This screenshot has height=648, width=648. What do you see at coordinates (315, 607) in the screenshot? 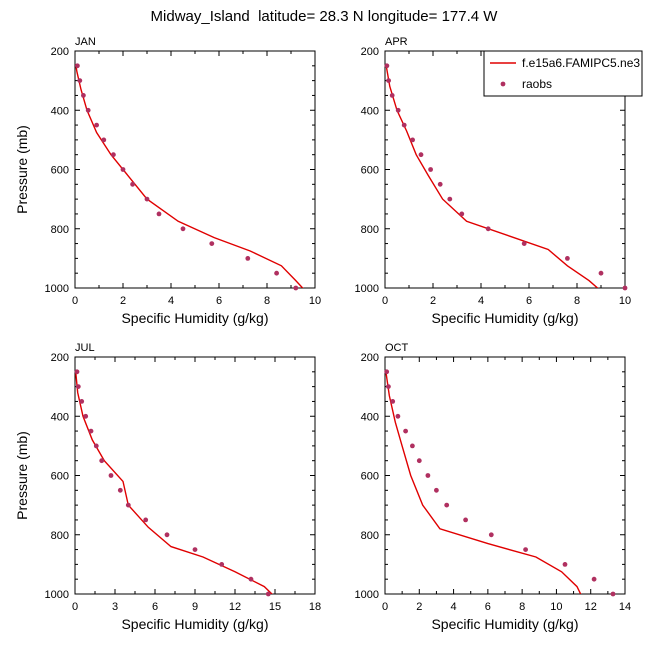
I see `x-tick-label: 18` at bounding box center [315, 607].